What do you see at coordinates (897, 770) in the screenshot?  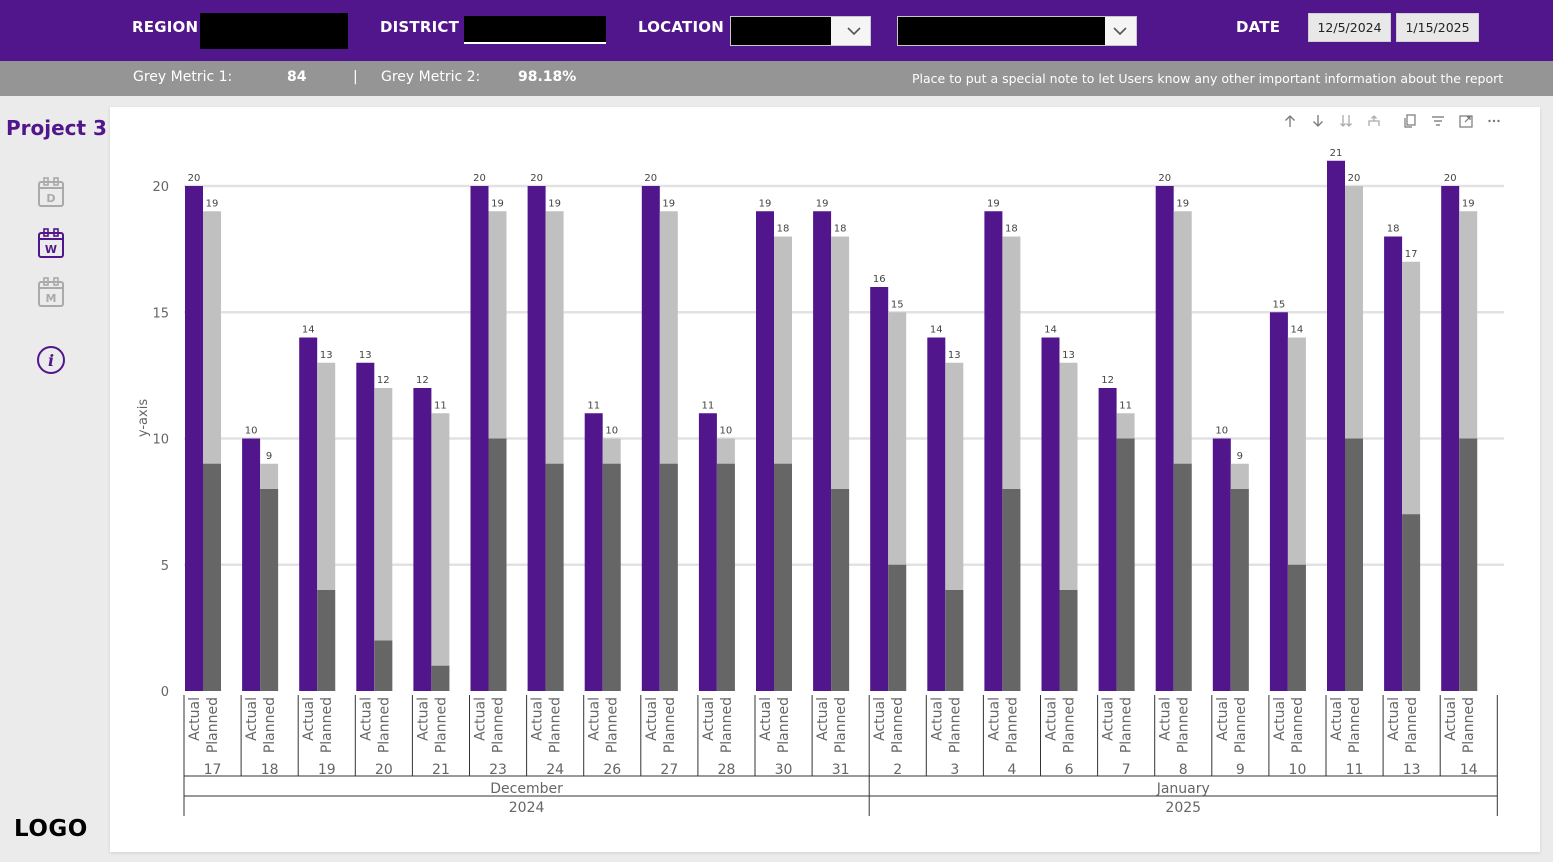 I see `x-day-label: 2` at bounding box center [897, 770].